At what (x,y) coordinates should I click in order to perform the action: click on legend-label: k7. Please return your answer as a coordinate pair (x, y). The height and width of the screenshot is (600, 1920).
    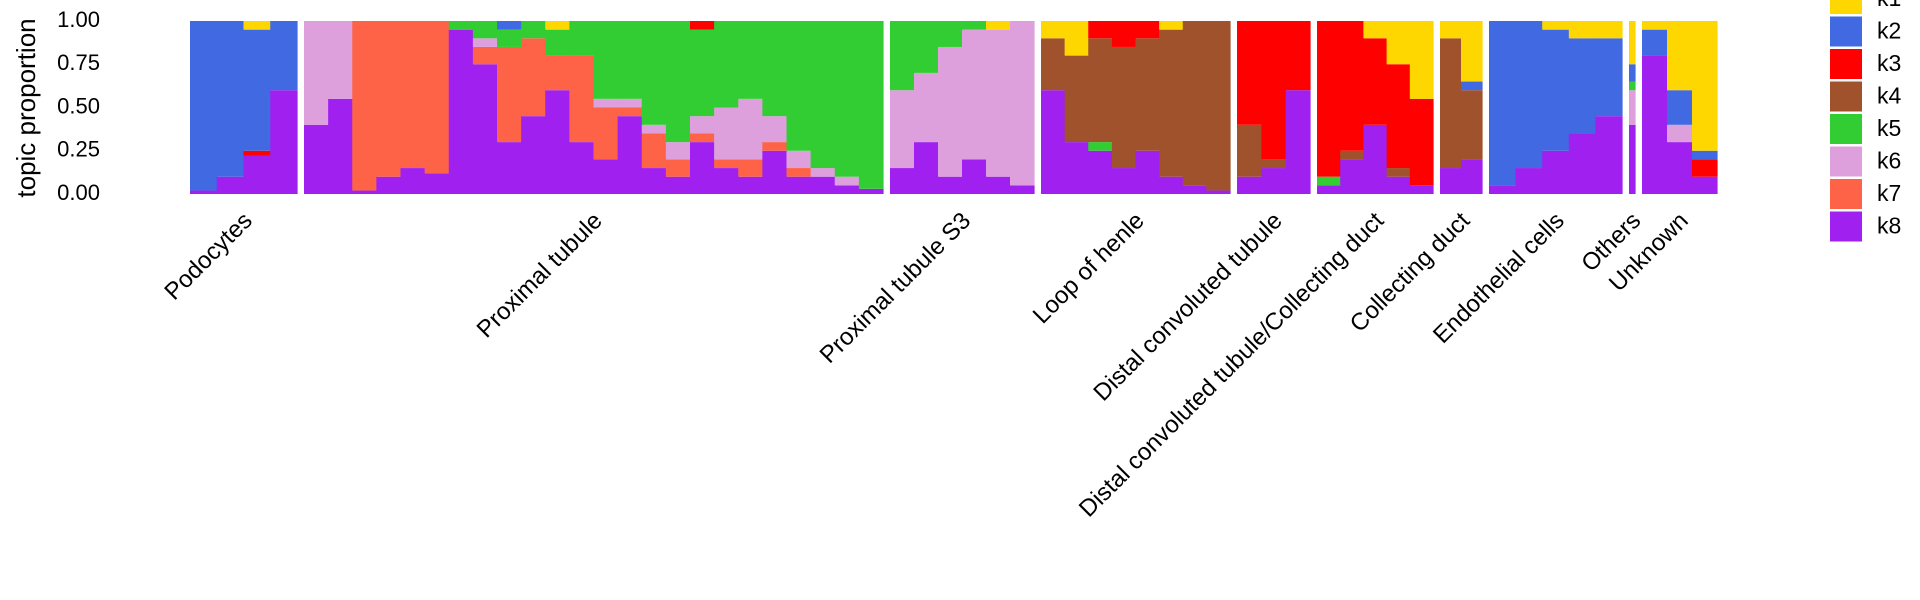
    Looking at the image, I should click on (1889, 193).